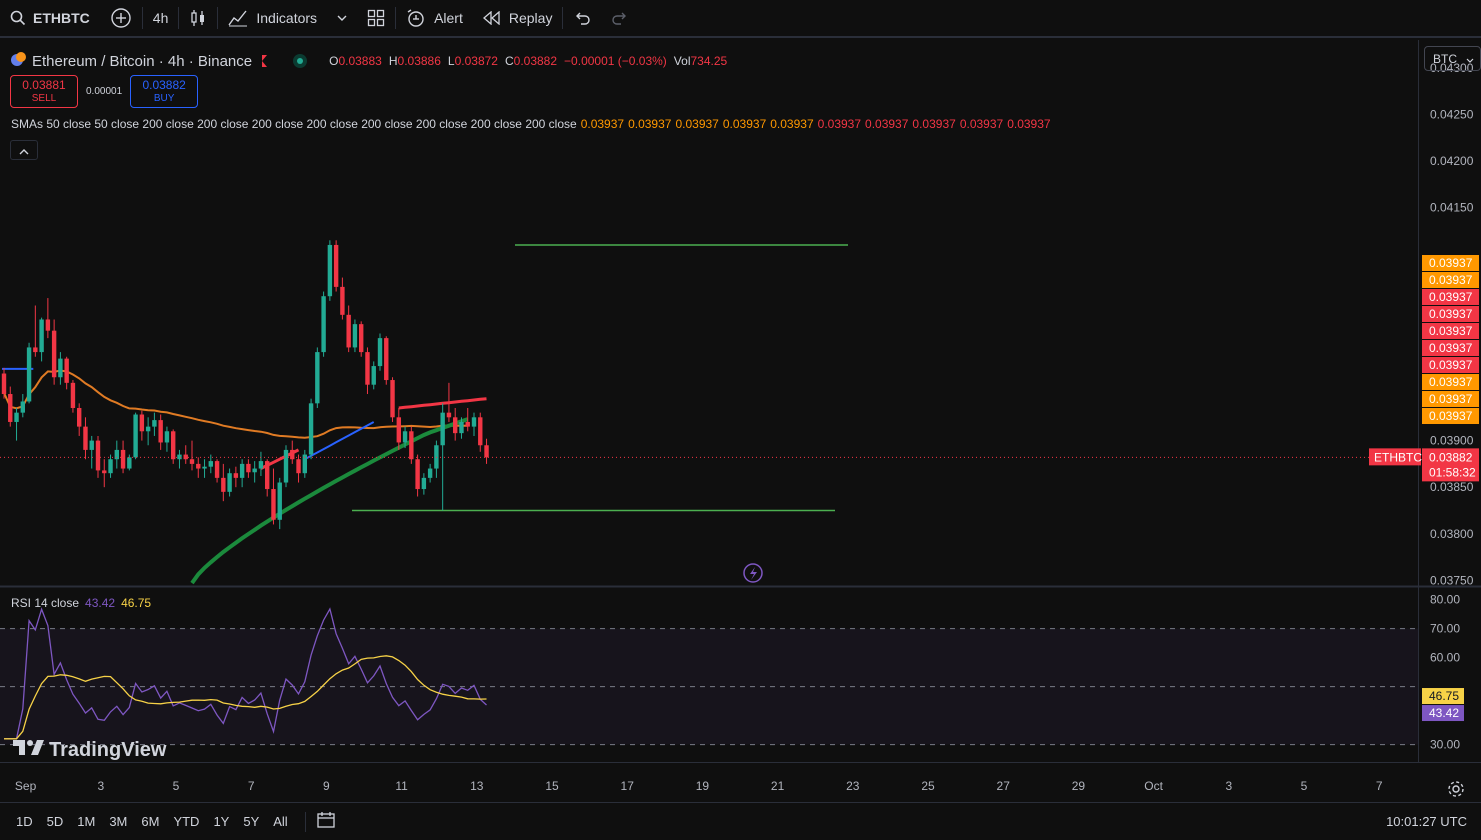 Image resolution: width=1481 pixels, height=840 pixels. What do you see at coordinates (24, 821) in the screenshot?
I see `range-button-1d: 1D` at bounding box center [24, 821].